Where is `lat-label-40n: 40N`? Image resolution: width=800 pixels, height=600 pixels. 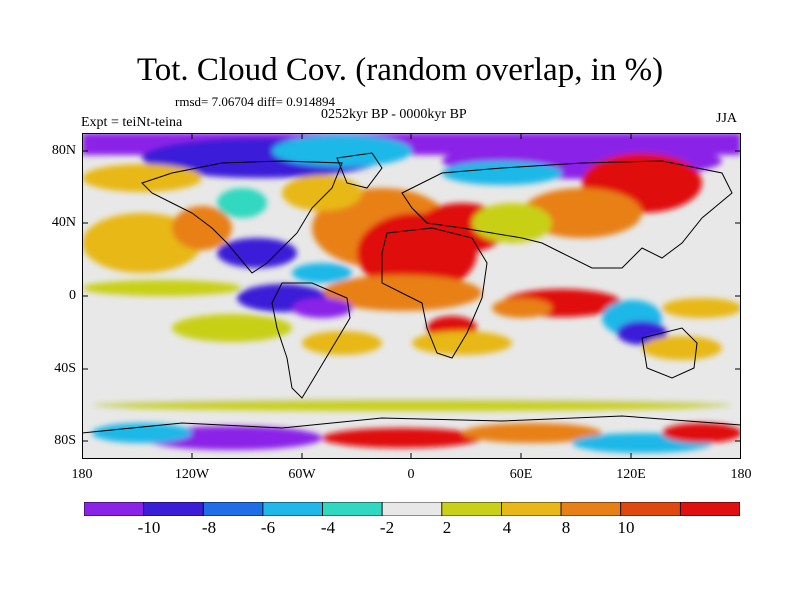 lat-label-40n: 40N is located at coordinates (63, 222).